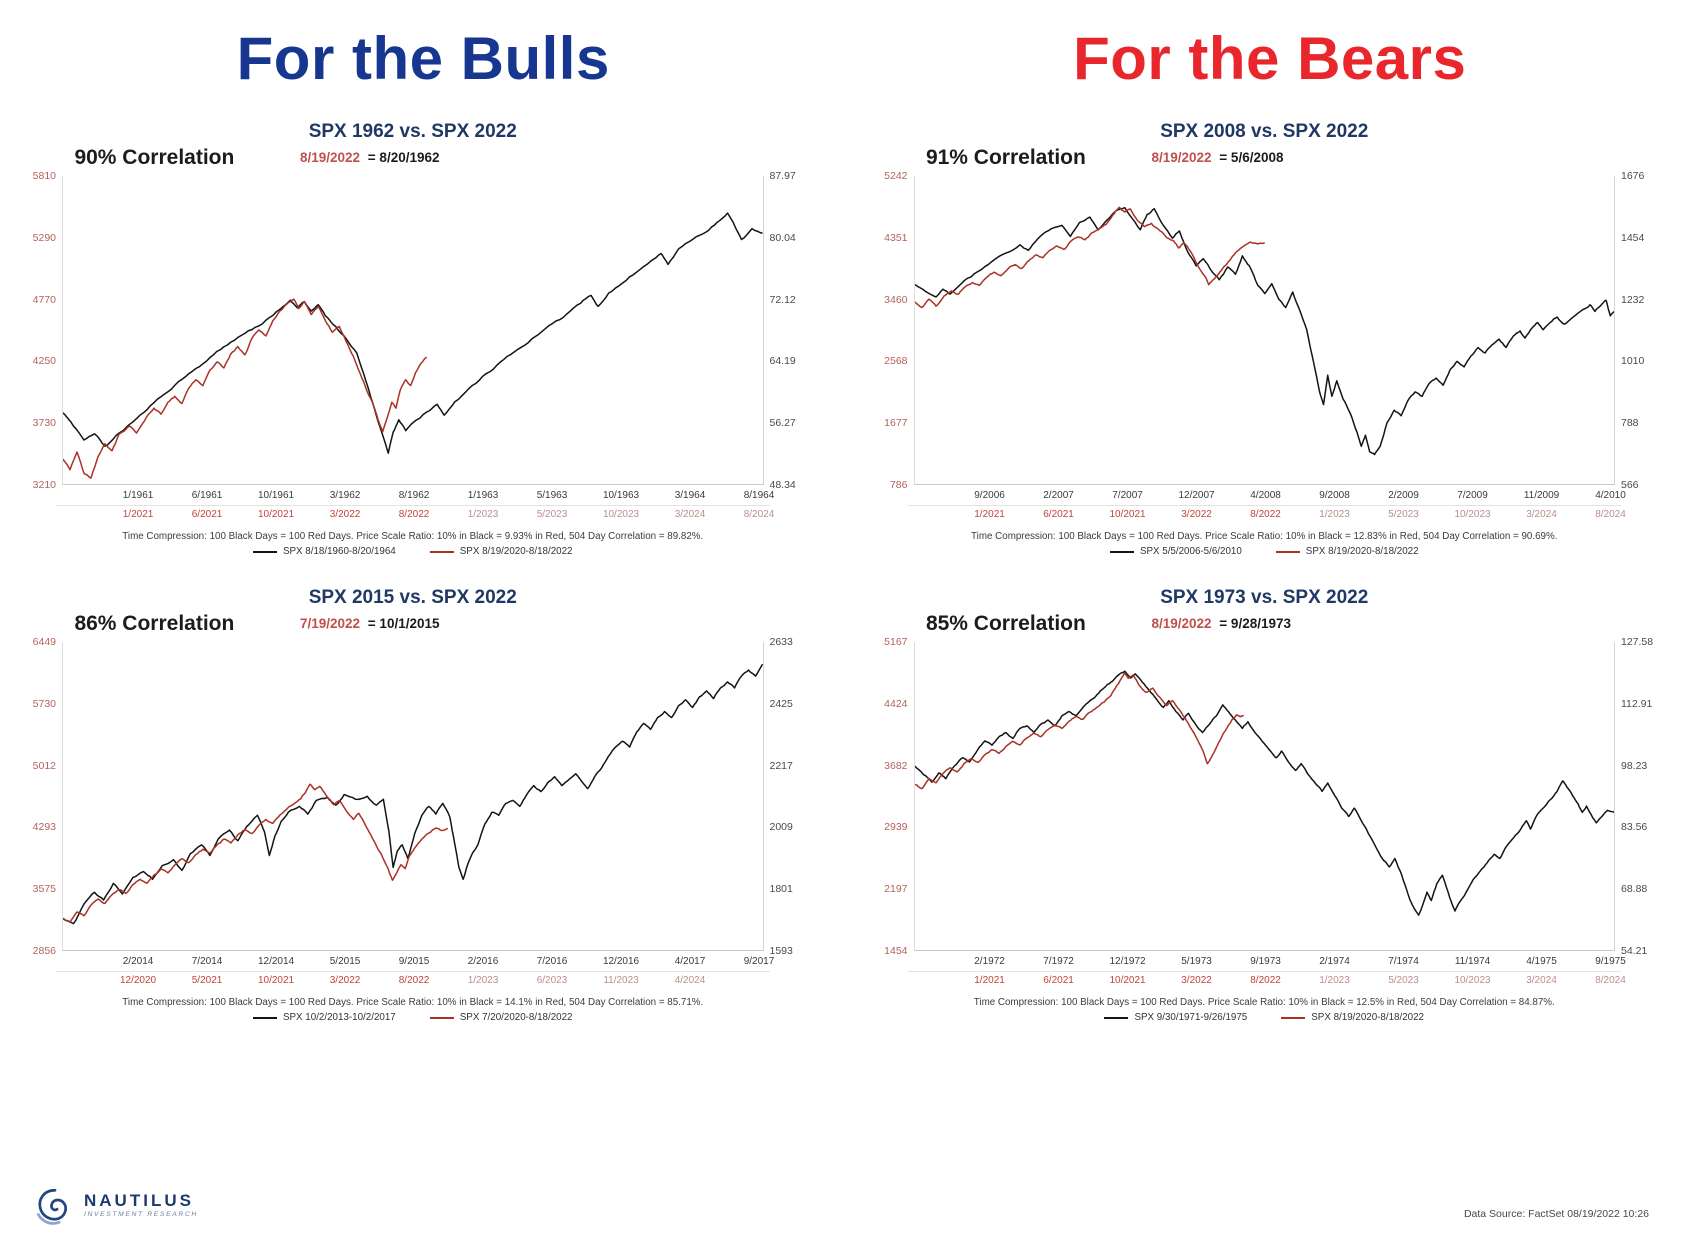  Describe the element at coordinates (412, 131) in the screenshot. I see `chart-title: SPX 1962 vs. SPX 2022` at that location.